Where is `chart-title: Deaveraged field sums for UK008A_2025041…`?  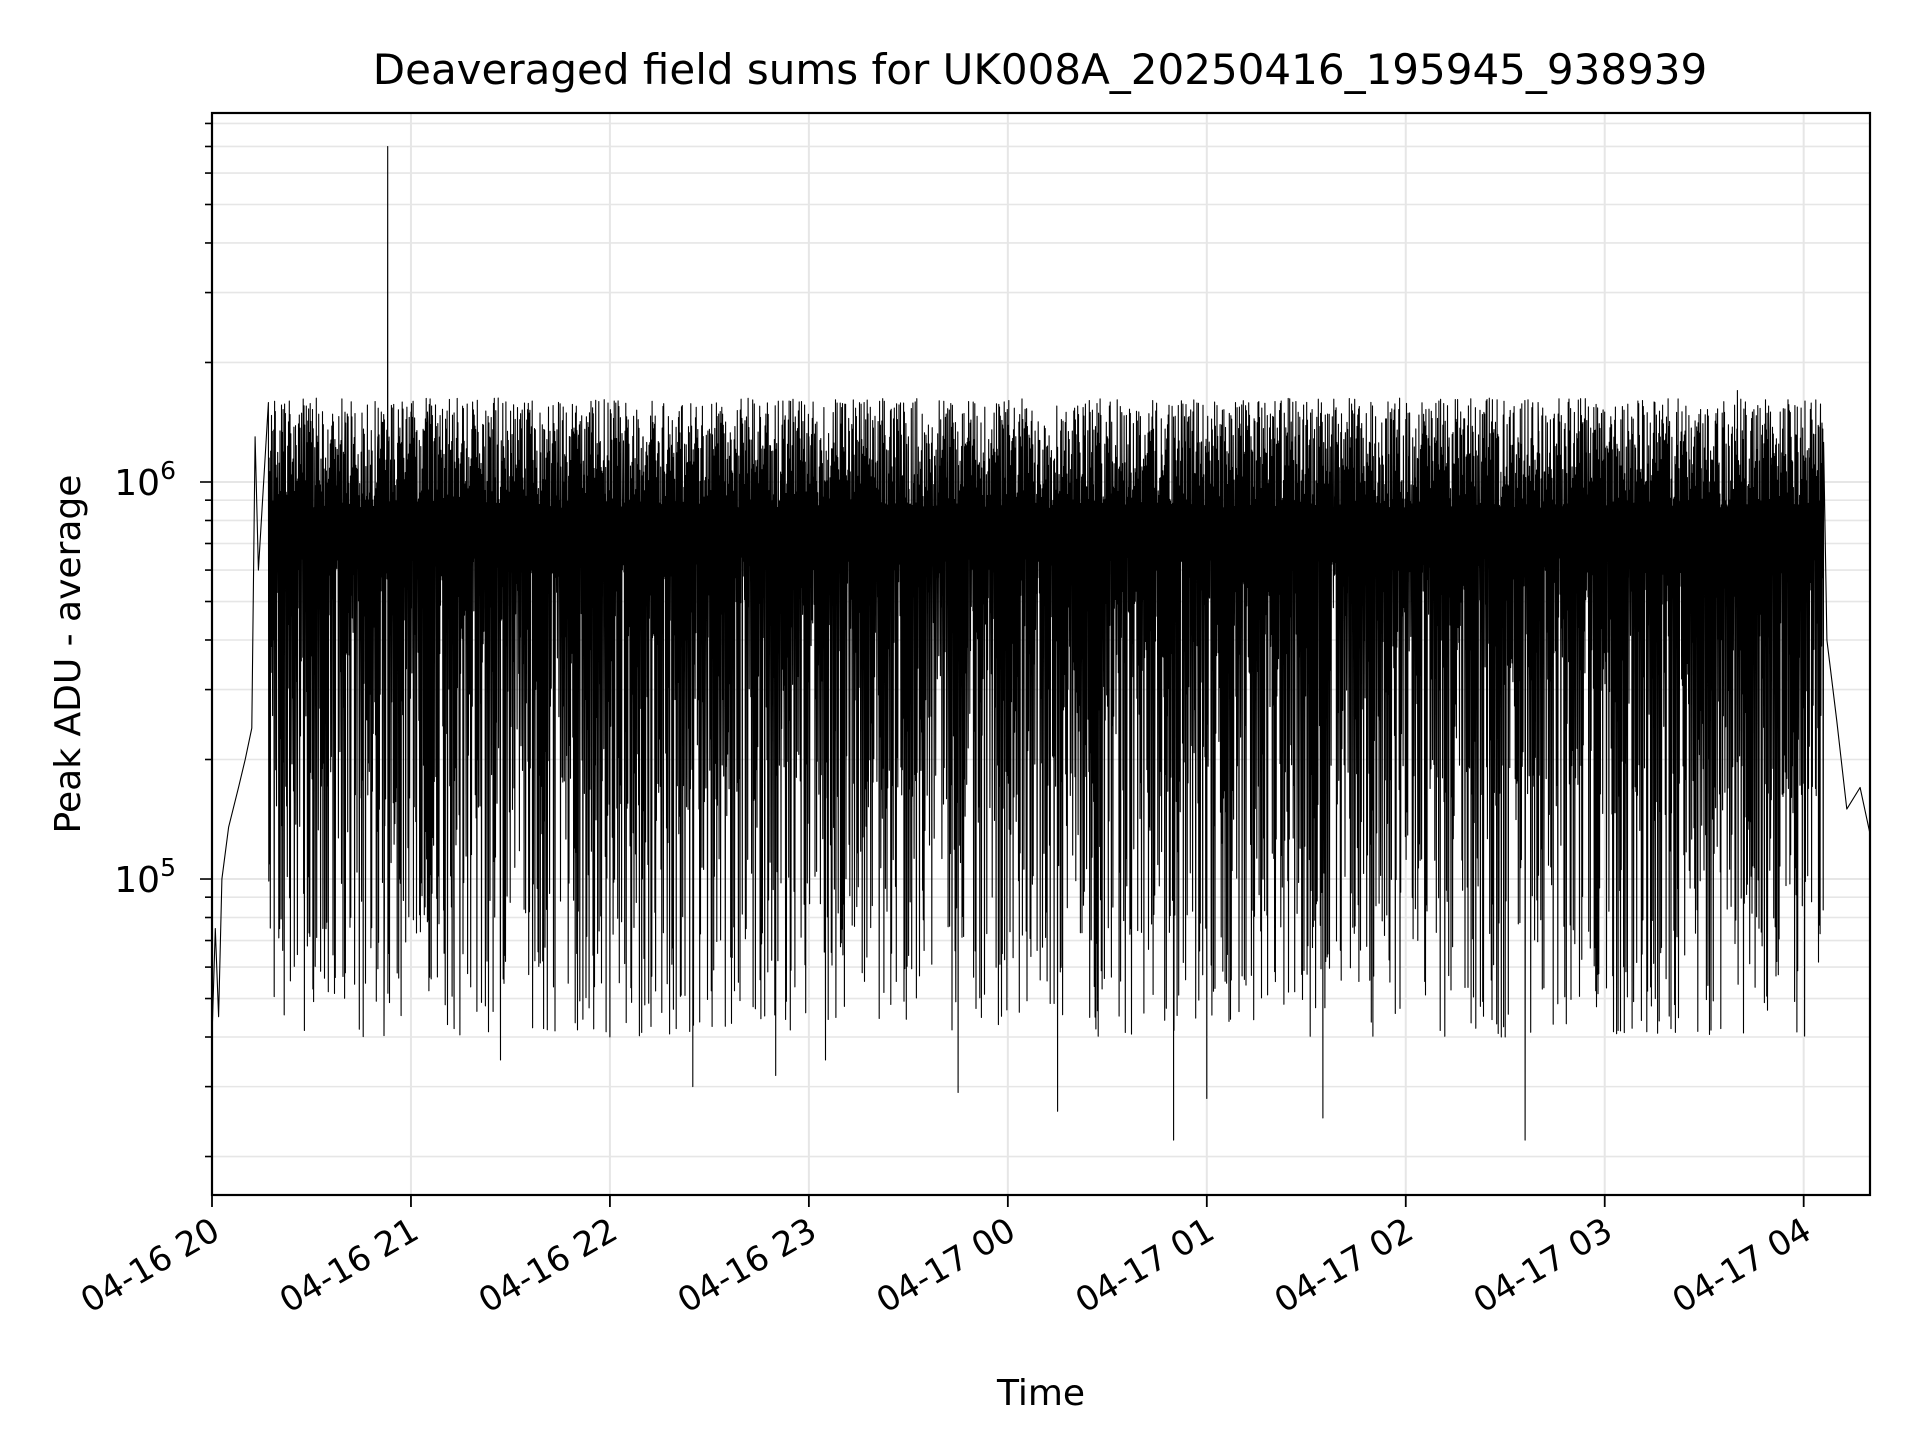 chart-title: Deaveraged field sums for UK008A_2025041… is located at coordinates (1040, 69).